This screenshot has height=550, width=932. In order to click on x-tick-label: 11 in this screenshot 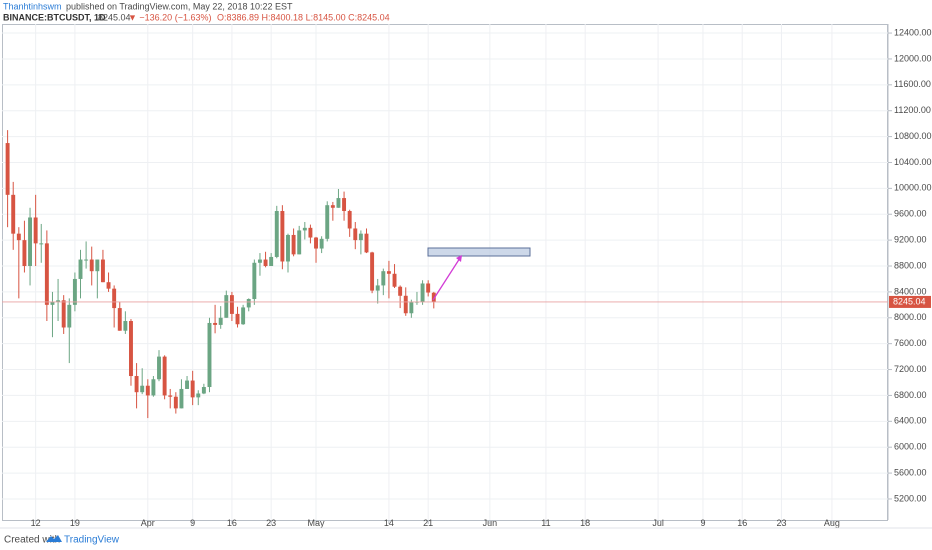, I will do `click(545, 523)`.